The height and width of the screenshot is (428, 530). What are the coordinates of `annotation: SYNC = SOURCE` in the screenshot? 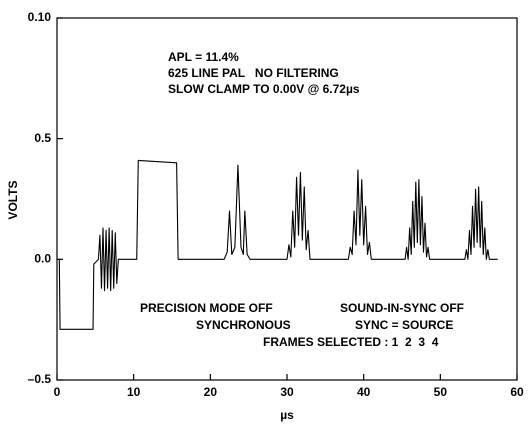 It's located at (404, 325).